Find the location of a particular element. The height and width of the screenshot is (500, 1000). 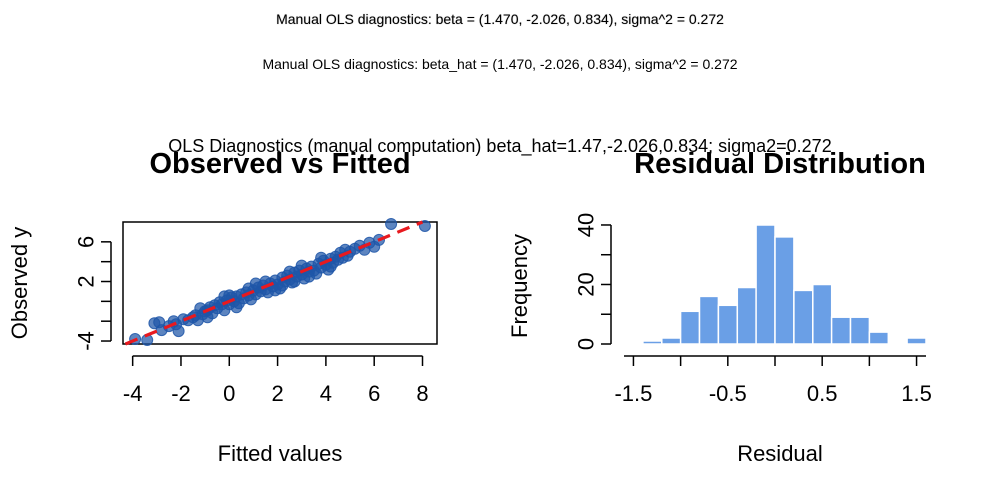

scatter-title: Observed vs Fitted is located at coordinates (279, 164).